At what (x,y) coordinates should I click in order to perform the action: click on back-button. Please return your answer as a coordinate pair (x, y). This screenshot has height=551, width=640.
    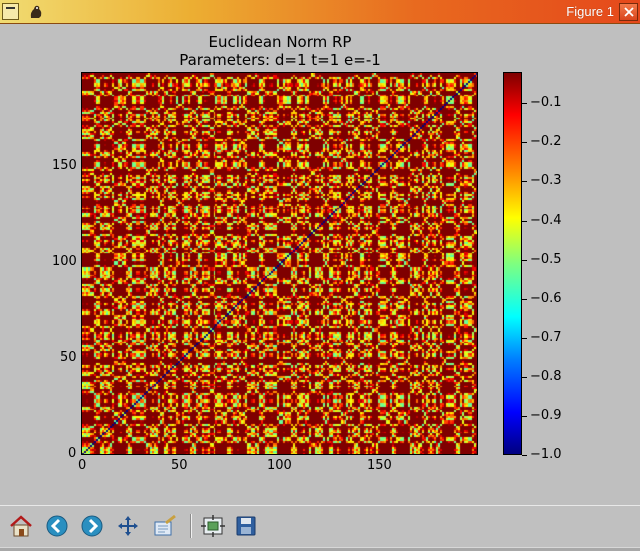
    Looking at the image, I should click on (57, 526).